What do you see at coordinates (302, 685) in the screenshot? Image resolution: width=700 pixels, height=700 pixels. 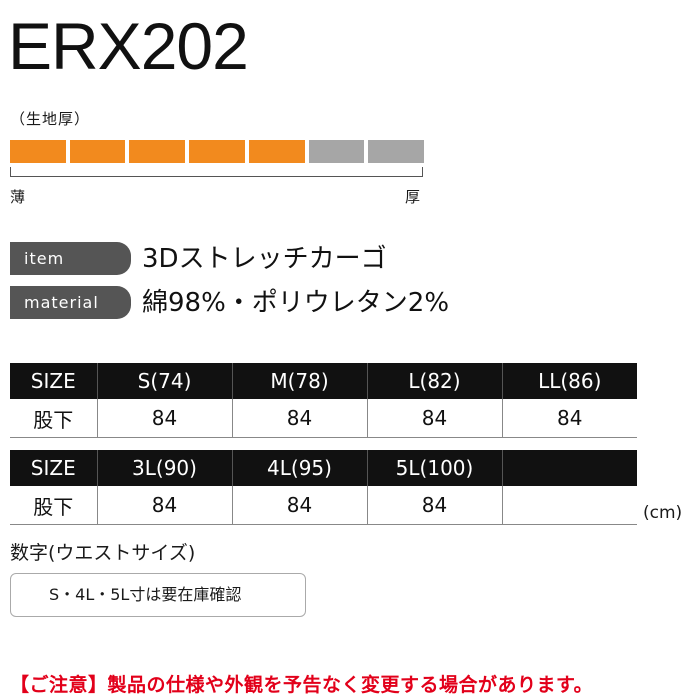 I see `disclaimer: 【ご注意】製品の仕様や外観を予告なく変更する場合があります。` at bounding box center [302, 685].